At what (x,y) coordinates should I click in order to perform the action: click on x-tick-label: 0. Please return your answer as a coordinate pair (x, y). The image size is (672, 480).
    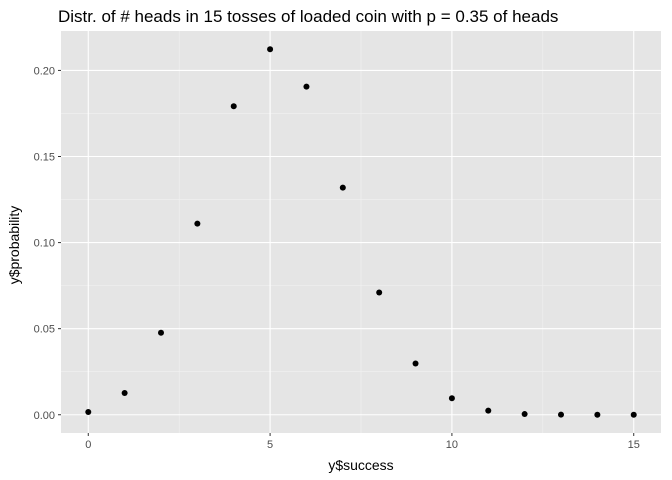
    Looking at the image, I should click on (88, 445).